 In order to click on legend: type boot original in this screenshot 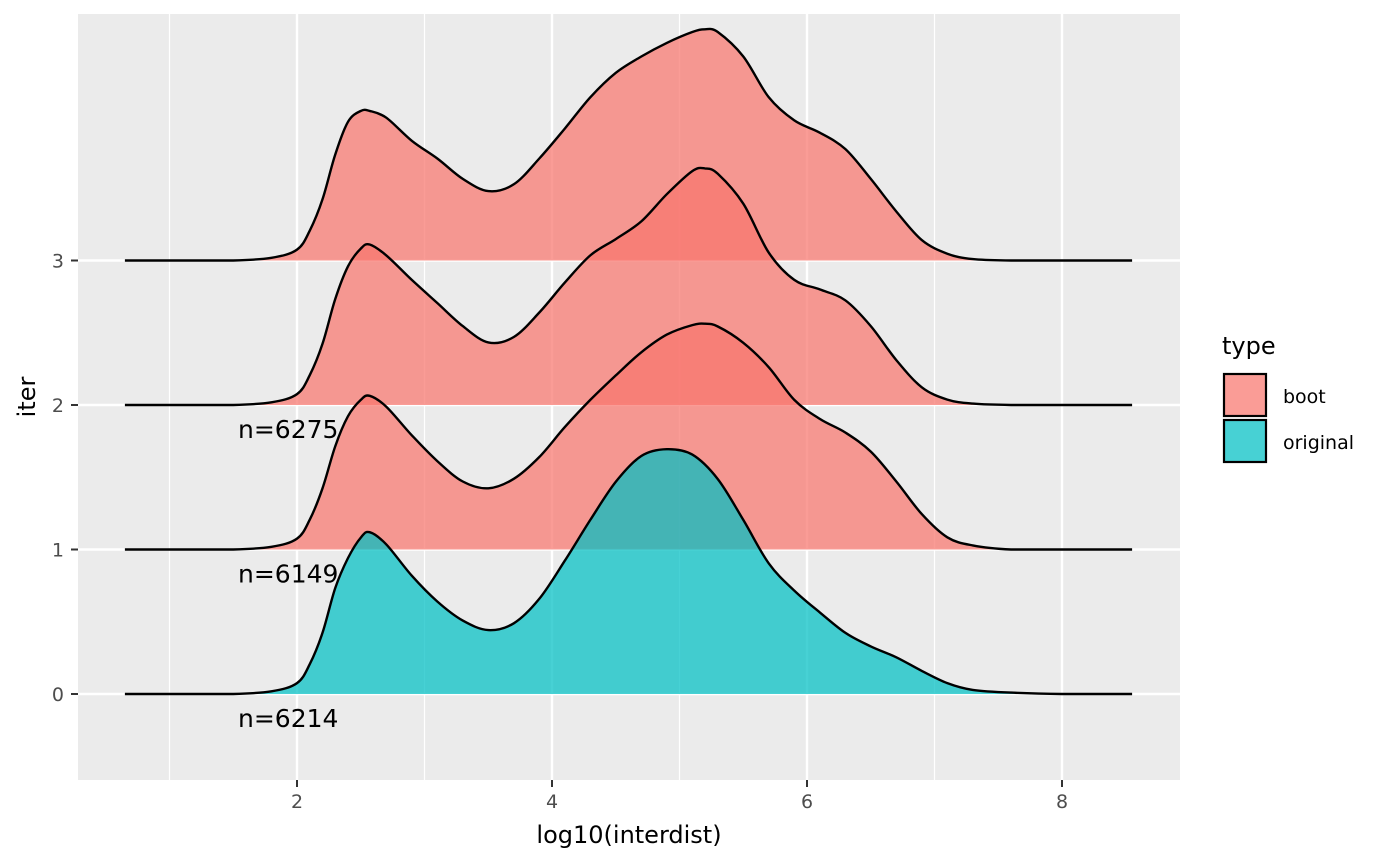, I will do `click(1288, 398)`.